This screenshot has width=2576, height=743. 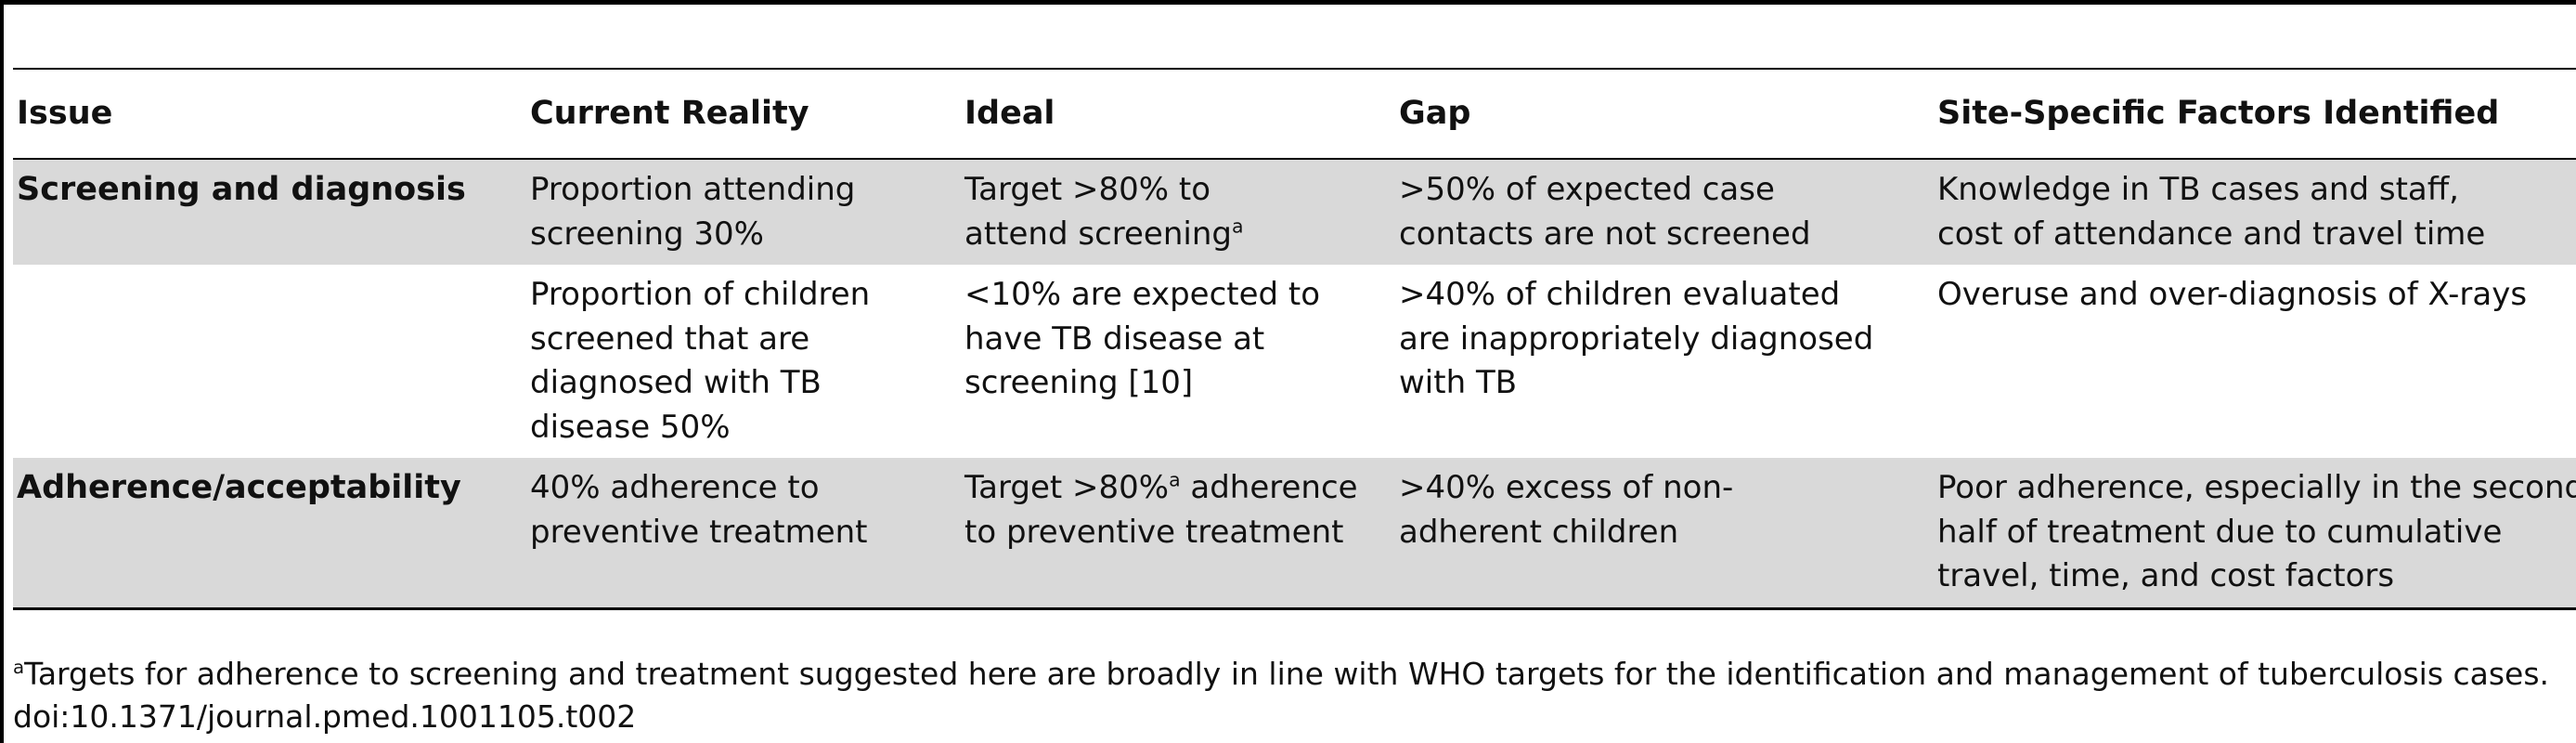 I want to click on cell-line: contacts are not screened, so click(x=1605, y=234).